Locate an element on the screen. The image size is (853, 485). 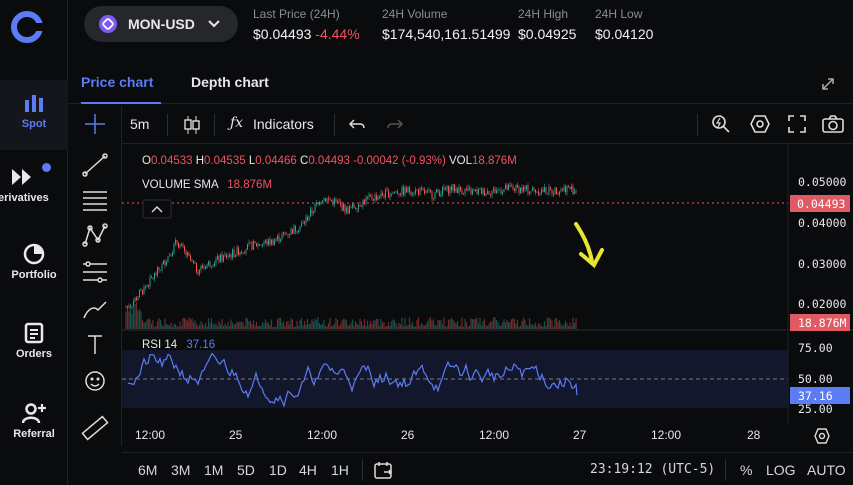
settings-icon is located at coordinates (760, 124).